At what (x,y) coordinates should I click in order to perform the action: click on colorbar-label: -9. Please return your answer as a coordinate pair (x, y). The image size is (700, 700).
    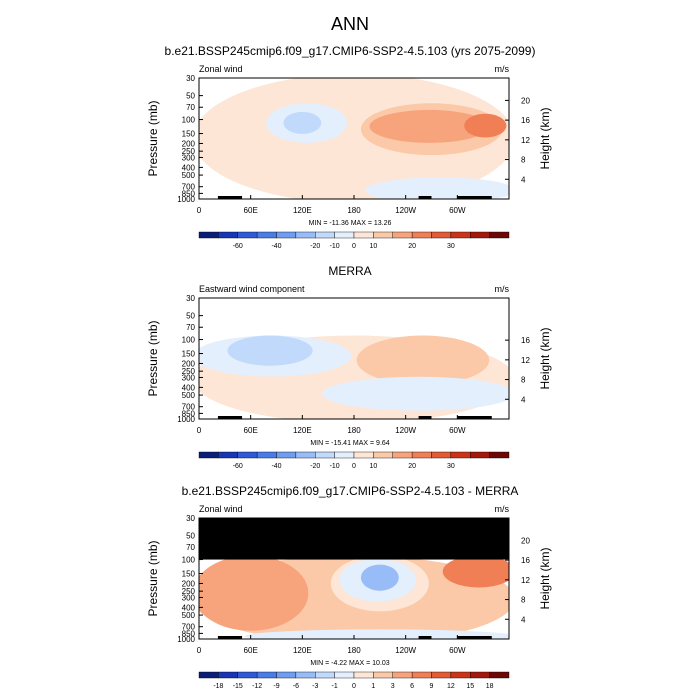
    Looking at the image, I should click on (276, 686).